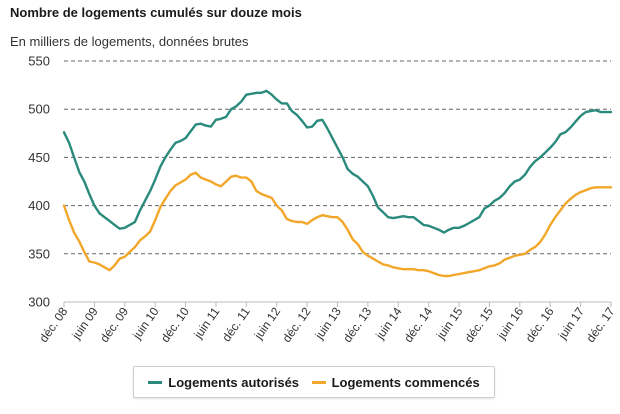 This screenshot has width=620, height=414. What do you see at coordinates (234, 382) in the screenshot?
I see `legend-label-autorises: Logements autorisés` at bounding box center [234, 382].